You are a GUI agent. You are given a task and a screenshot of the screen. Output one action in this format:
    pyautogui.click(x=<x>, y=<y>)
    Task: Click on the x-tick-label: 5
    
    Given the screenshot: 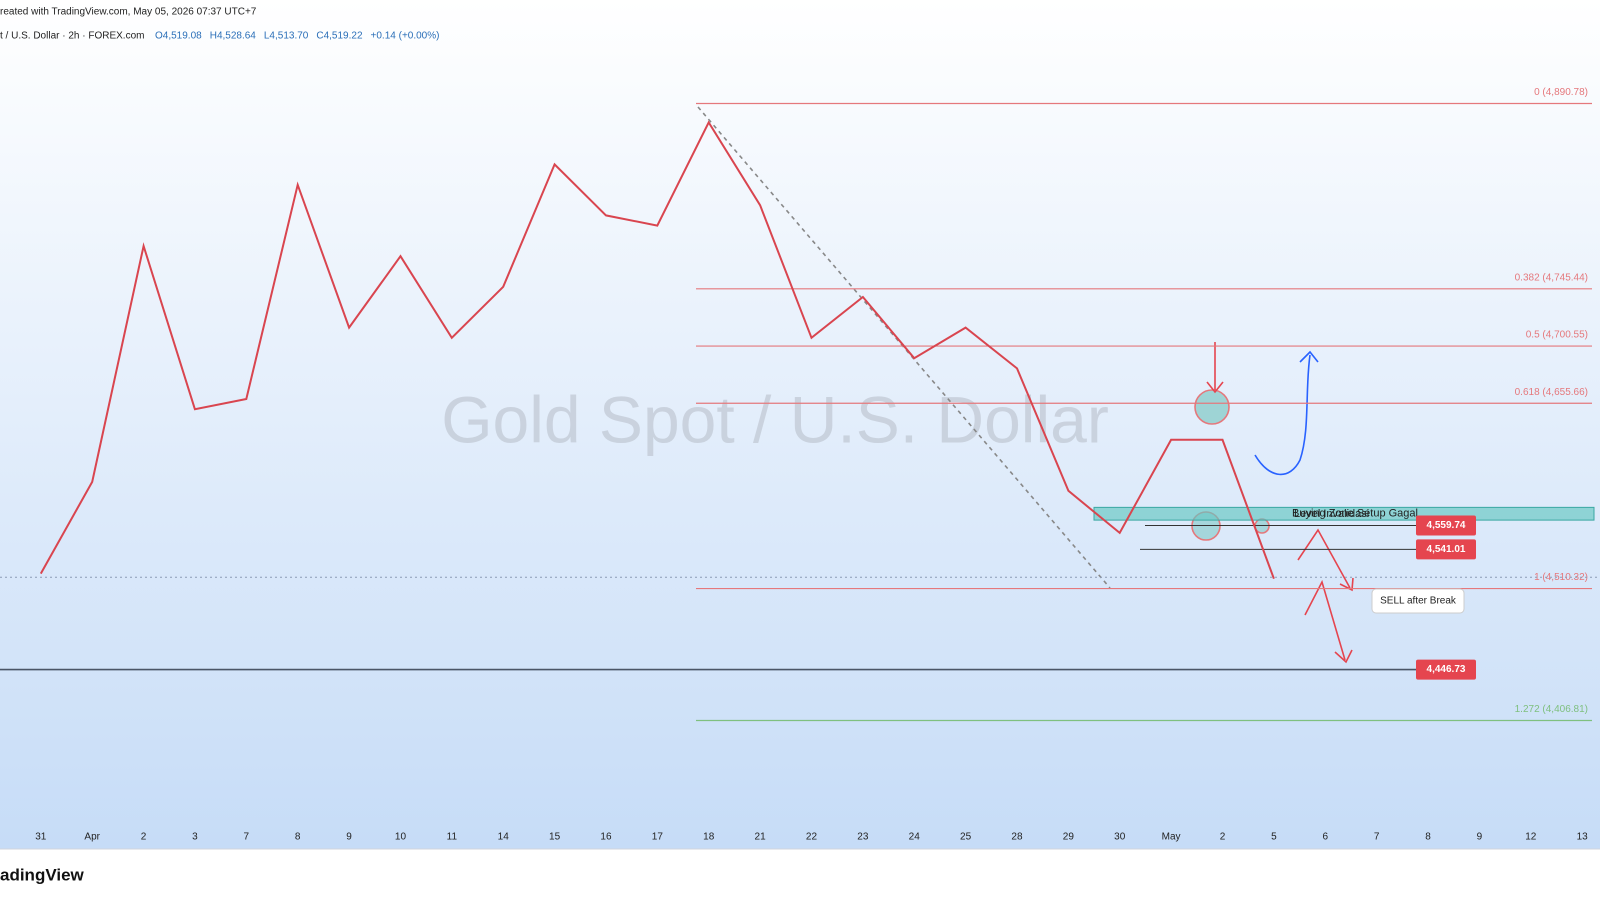 What is the action you would take?
    pyautogui.click(x=1274, y=837)
    